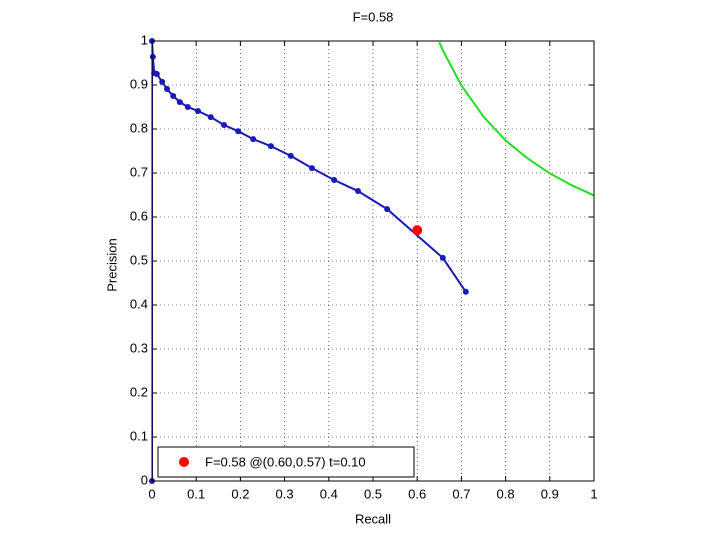 This screenshot has height=540, width=720. Describe the element at coordinates (139, 259) in the screenshot. I see `y-tick-label: 0.5` at that location.